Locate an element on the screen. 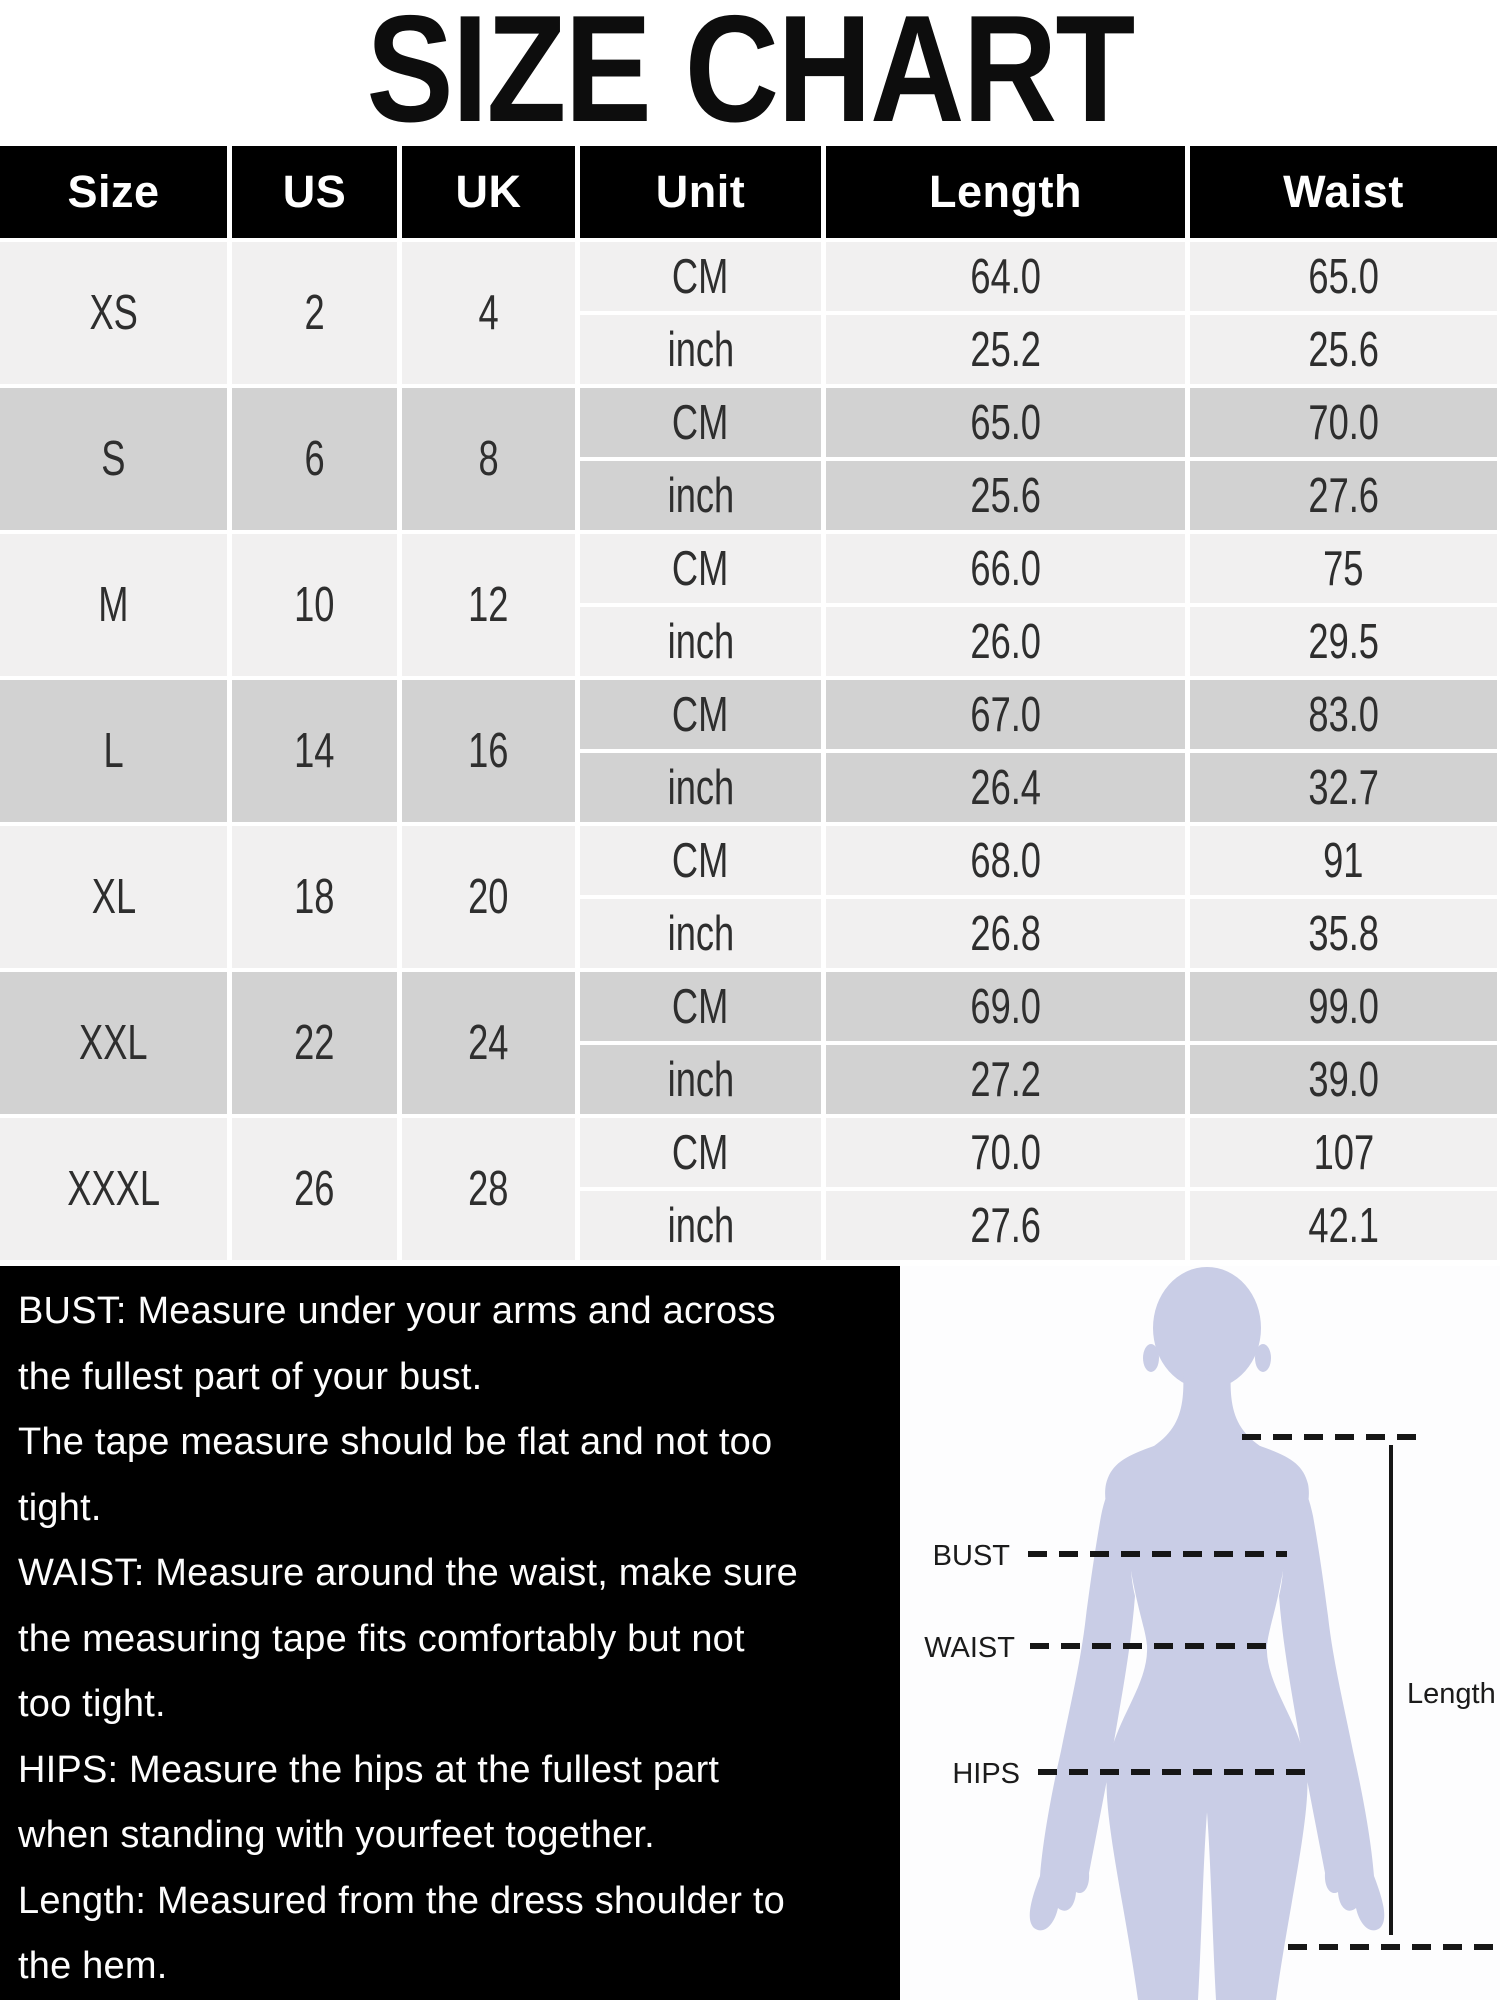  length-cell-value: 70.0 is located at coordinates (1005, 1152).